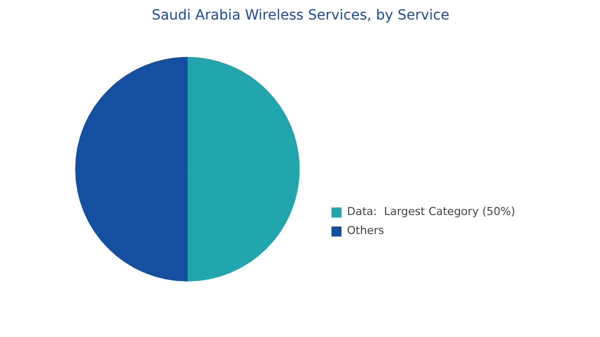 Image resolution: width=600 pixels, height=337 pixels. I want to click on legend-label: Others, so click(365, 230).